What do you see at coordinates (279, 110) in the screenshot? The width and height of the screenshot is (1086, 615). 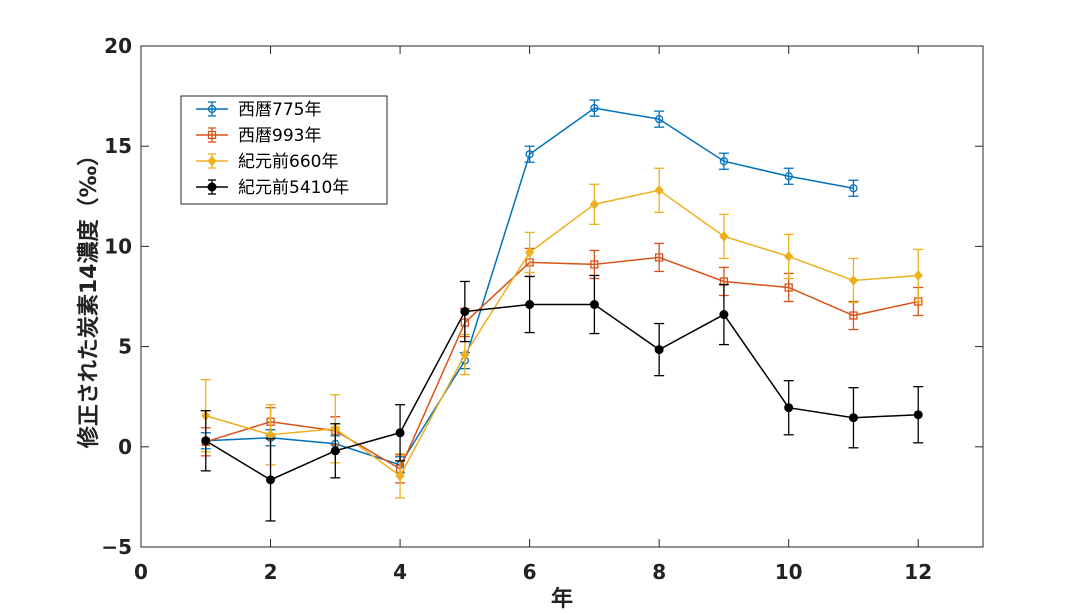 I see `legend-label: 西暦775年` at bounding box center [279, 110].